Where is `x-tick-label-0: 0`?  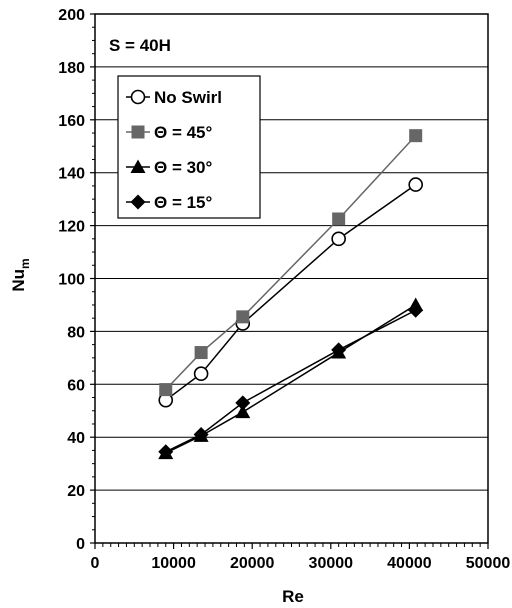 x-tick-label-0: 0 is located at coordinates (95, 563).